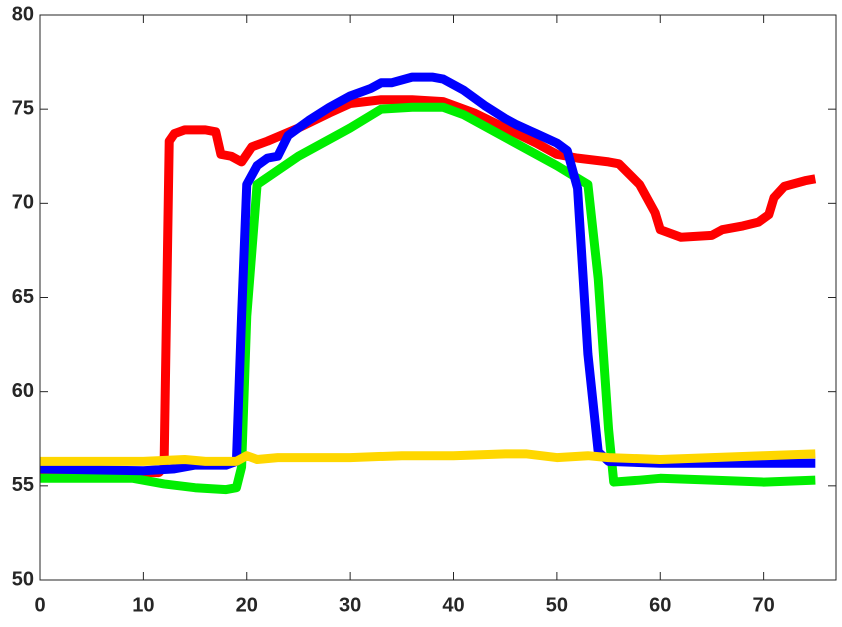  I want to click on x-tick-label: 10, so click(143, 605).